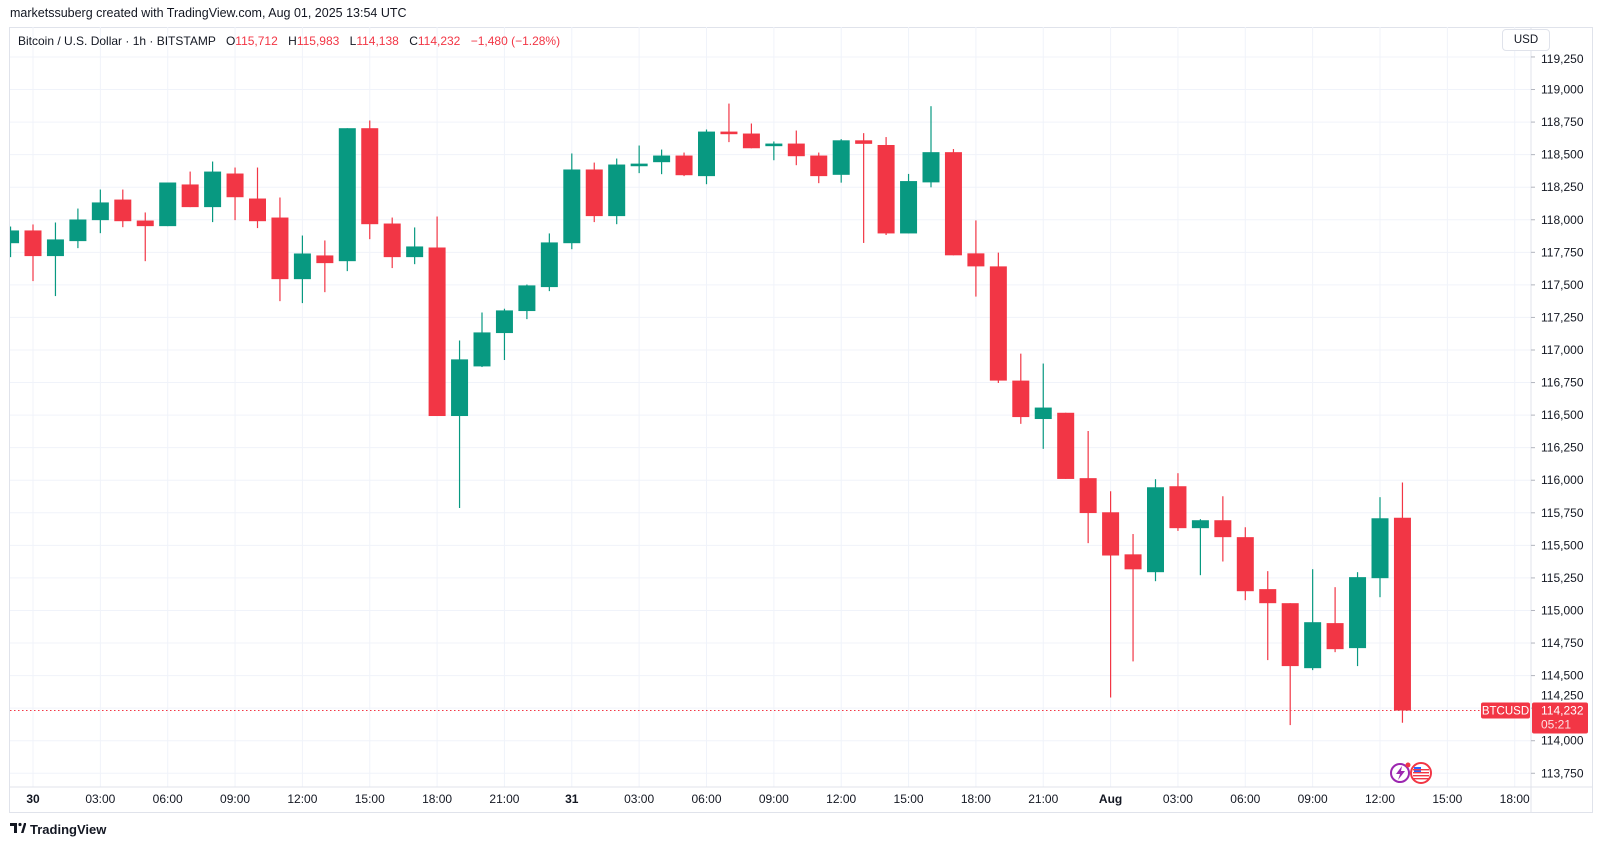  Describe the element at coordinates (117, 41) in the screenshot. I see `symbol-title: Bitcoin / U.S. Dollar · 1h · BITSTAMP` at that location.